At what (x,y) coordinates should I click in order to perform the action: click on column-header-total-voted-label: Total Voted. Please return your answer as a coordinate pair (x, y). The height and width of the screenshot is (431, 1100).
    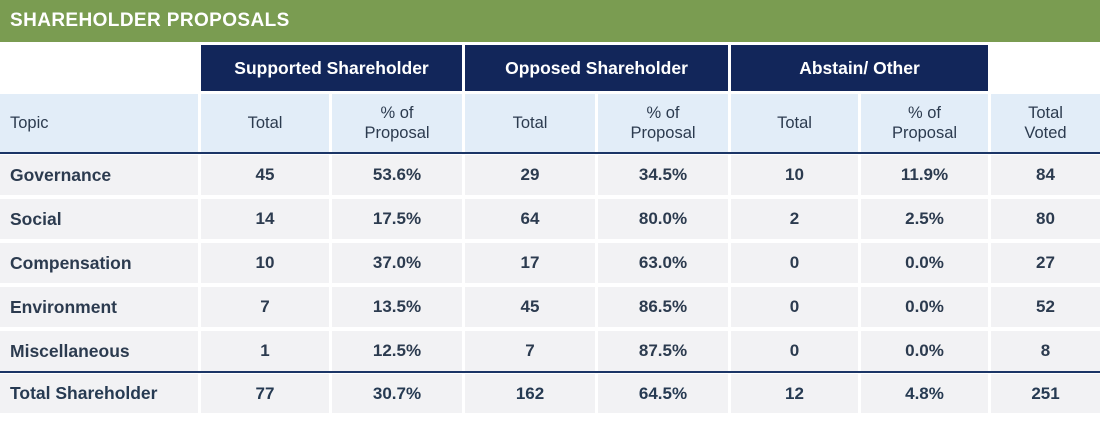
    Looking at the image, I should click on (1045, 122).